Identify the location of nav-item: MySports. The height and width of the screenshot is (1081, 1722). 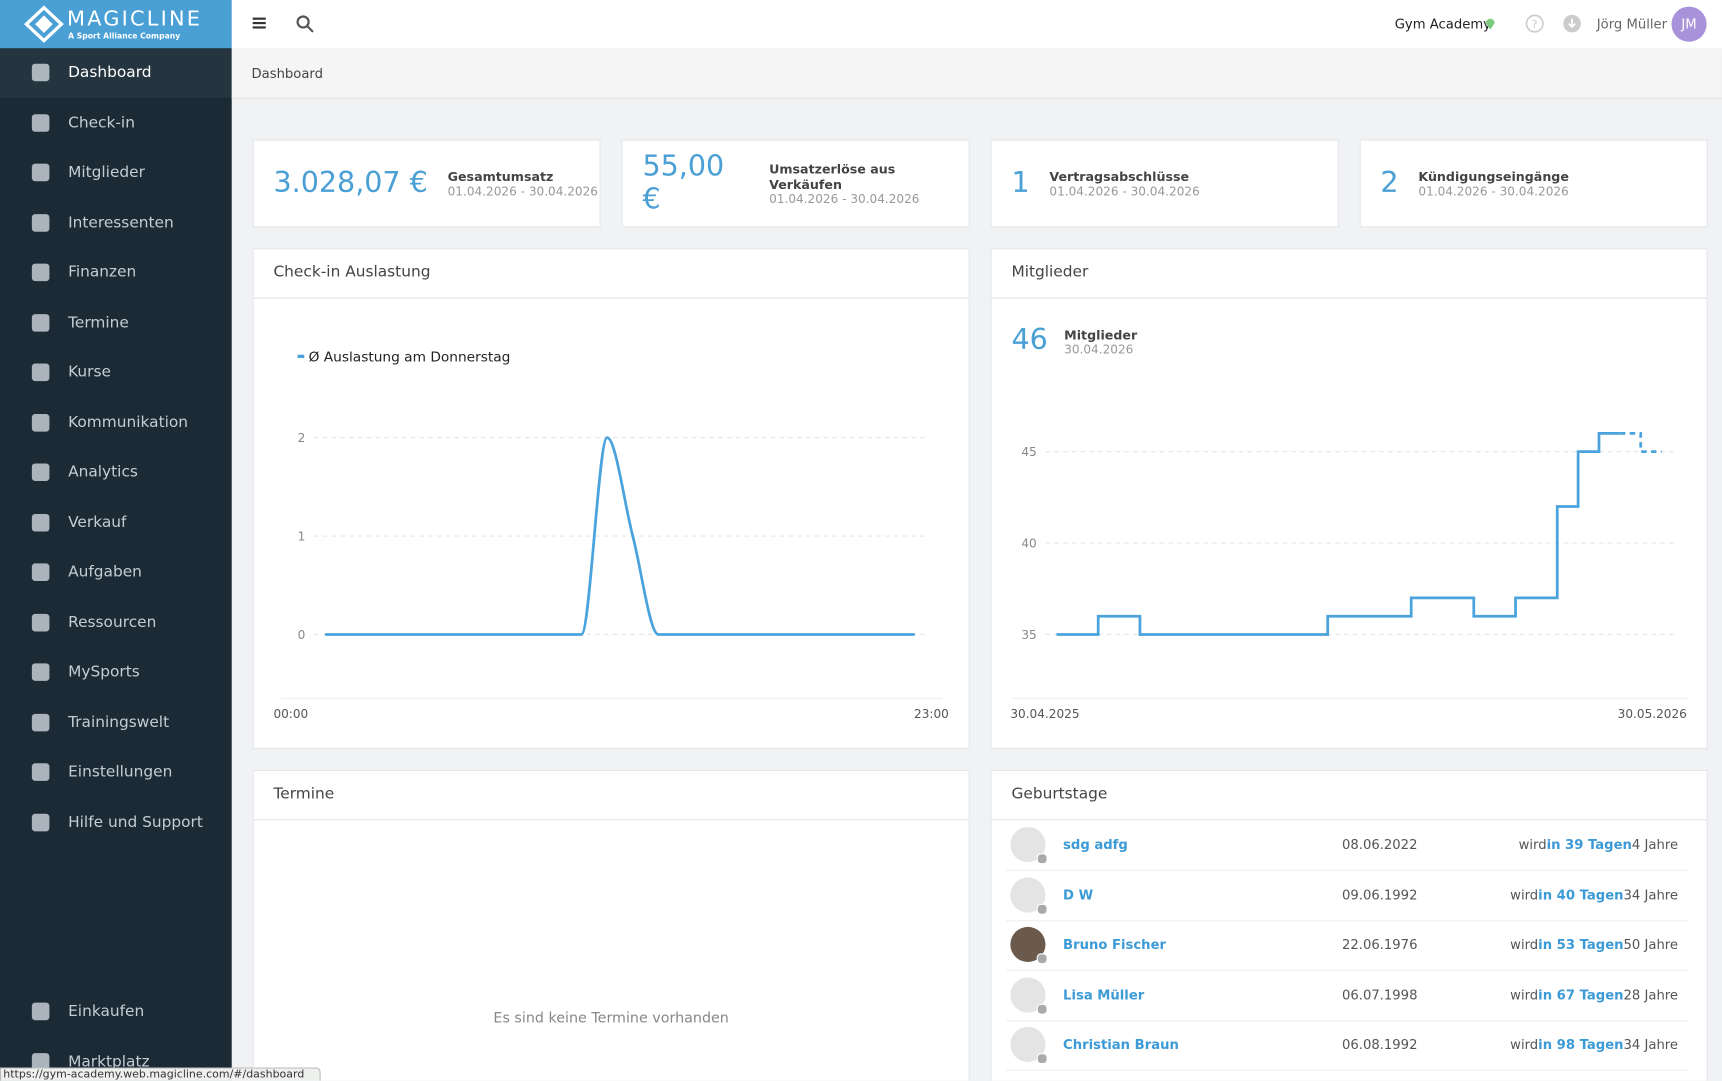
(116, 672).